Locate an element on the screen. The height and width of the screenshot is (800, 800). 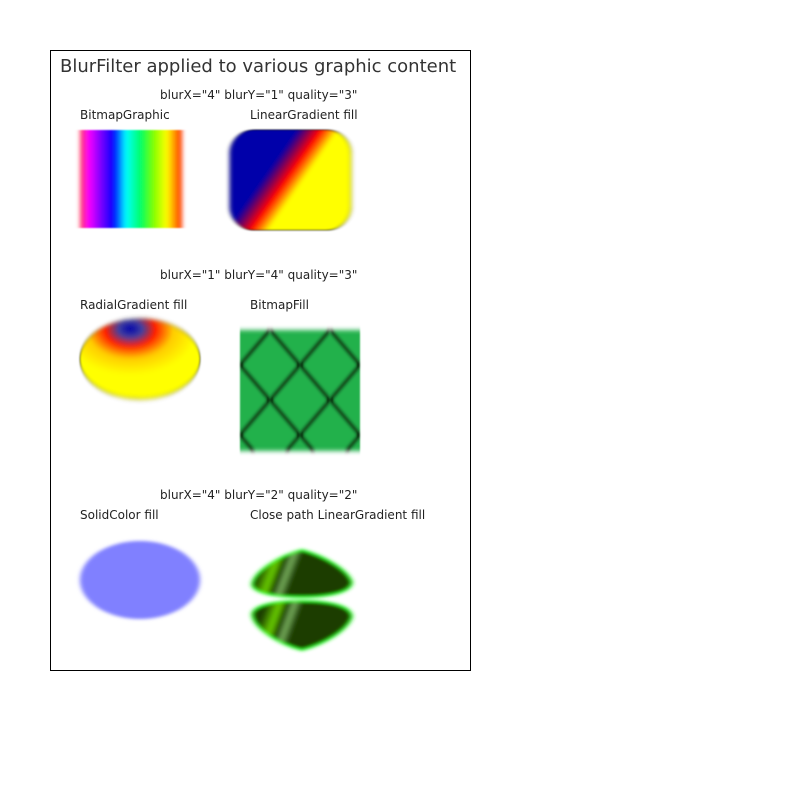
bitmap-fill-shape is located at coordinates (300, 390).